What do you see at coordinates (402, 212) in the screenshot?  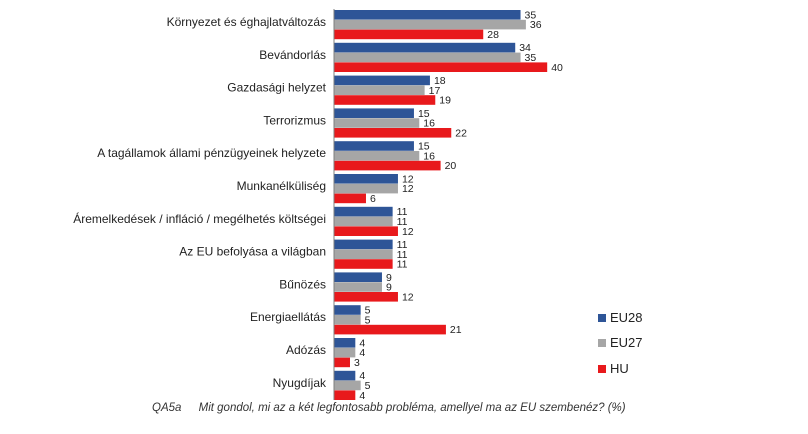 I see `value-label-eu28-cat-7: 11` at bounding box center [402, 212].